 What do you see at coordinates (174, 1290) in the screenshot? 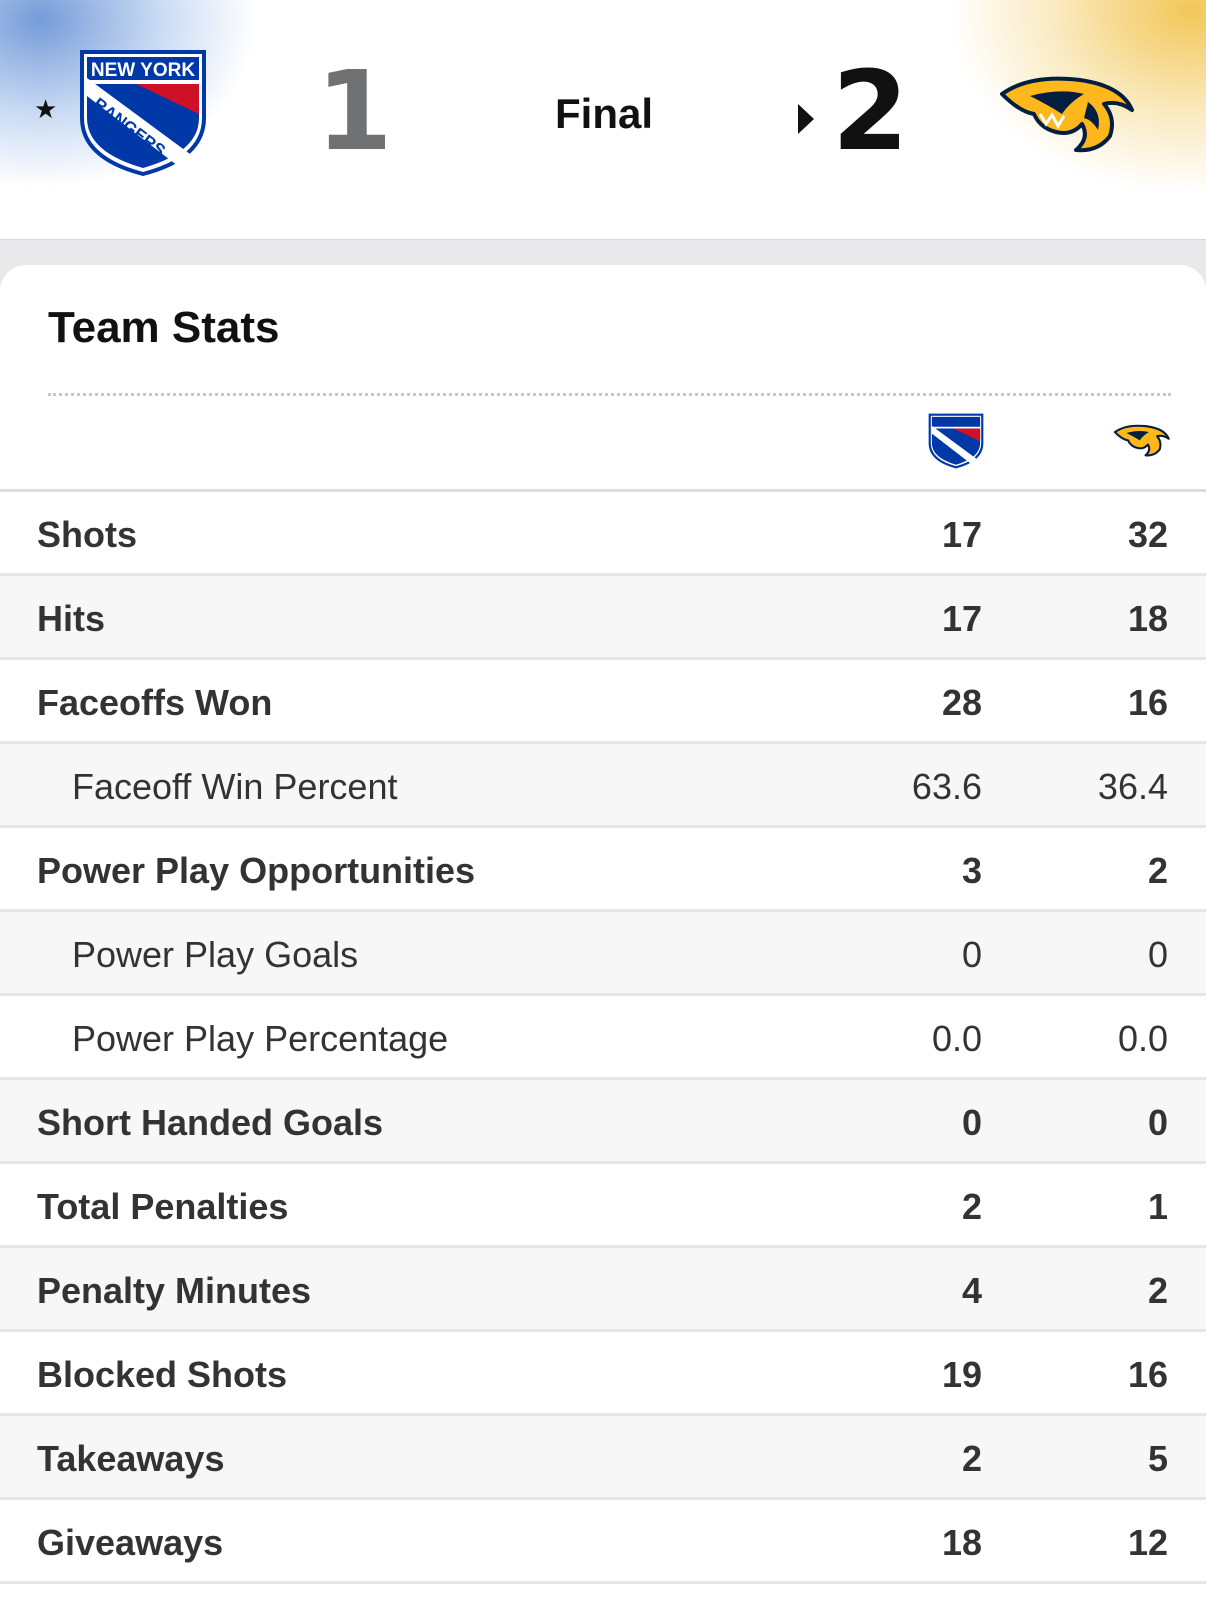
I see `stat-label: Penalty Minutes` at bounding box center [174, 1290].